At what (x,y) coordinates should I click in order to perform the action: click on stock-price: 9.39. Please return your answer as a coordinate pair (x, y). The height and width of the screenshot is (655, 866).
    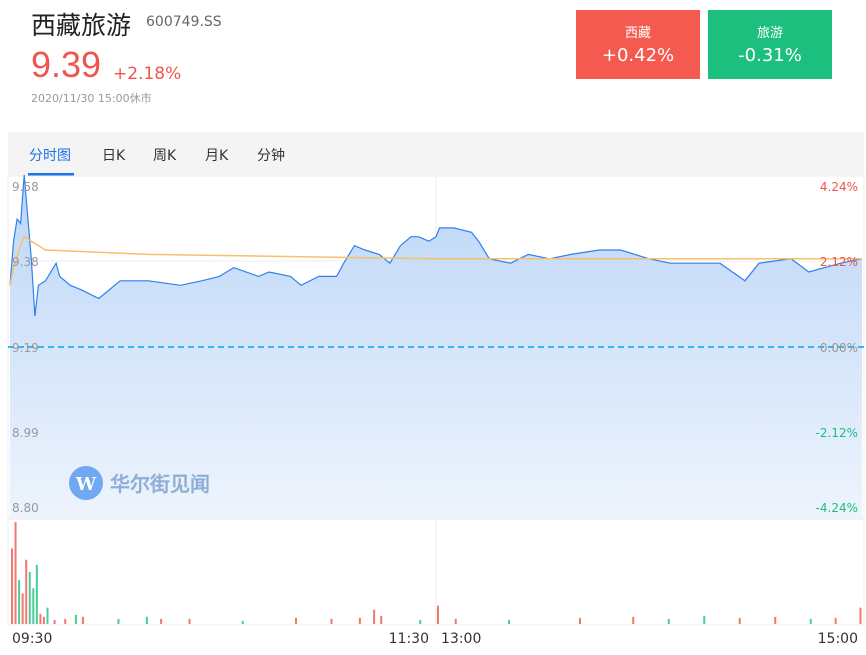
    Looking at the image, I should click on (66, 64).